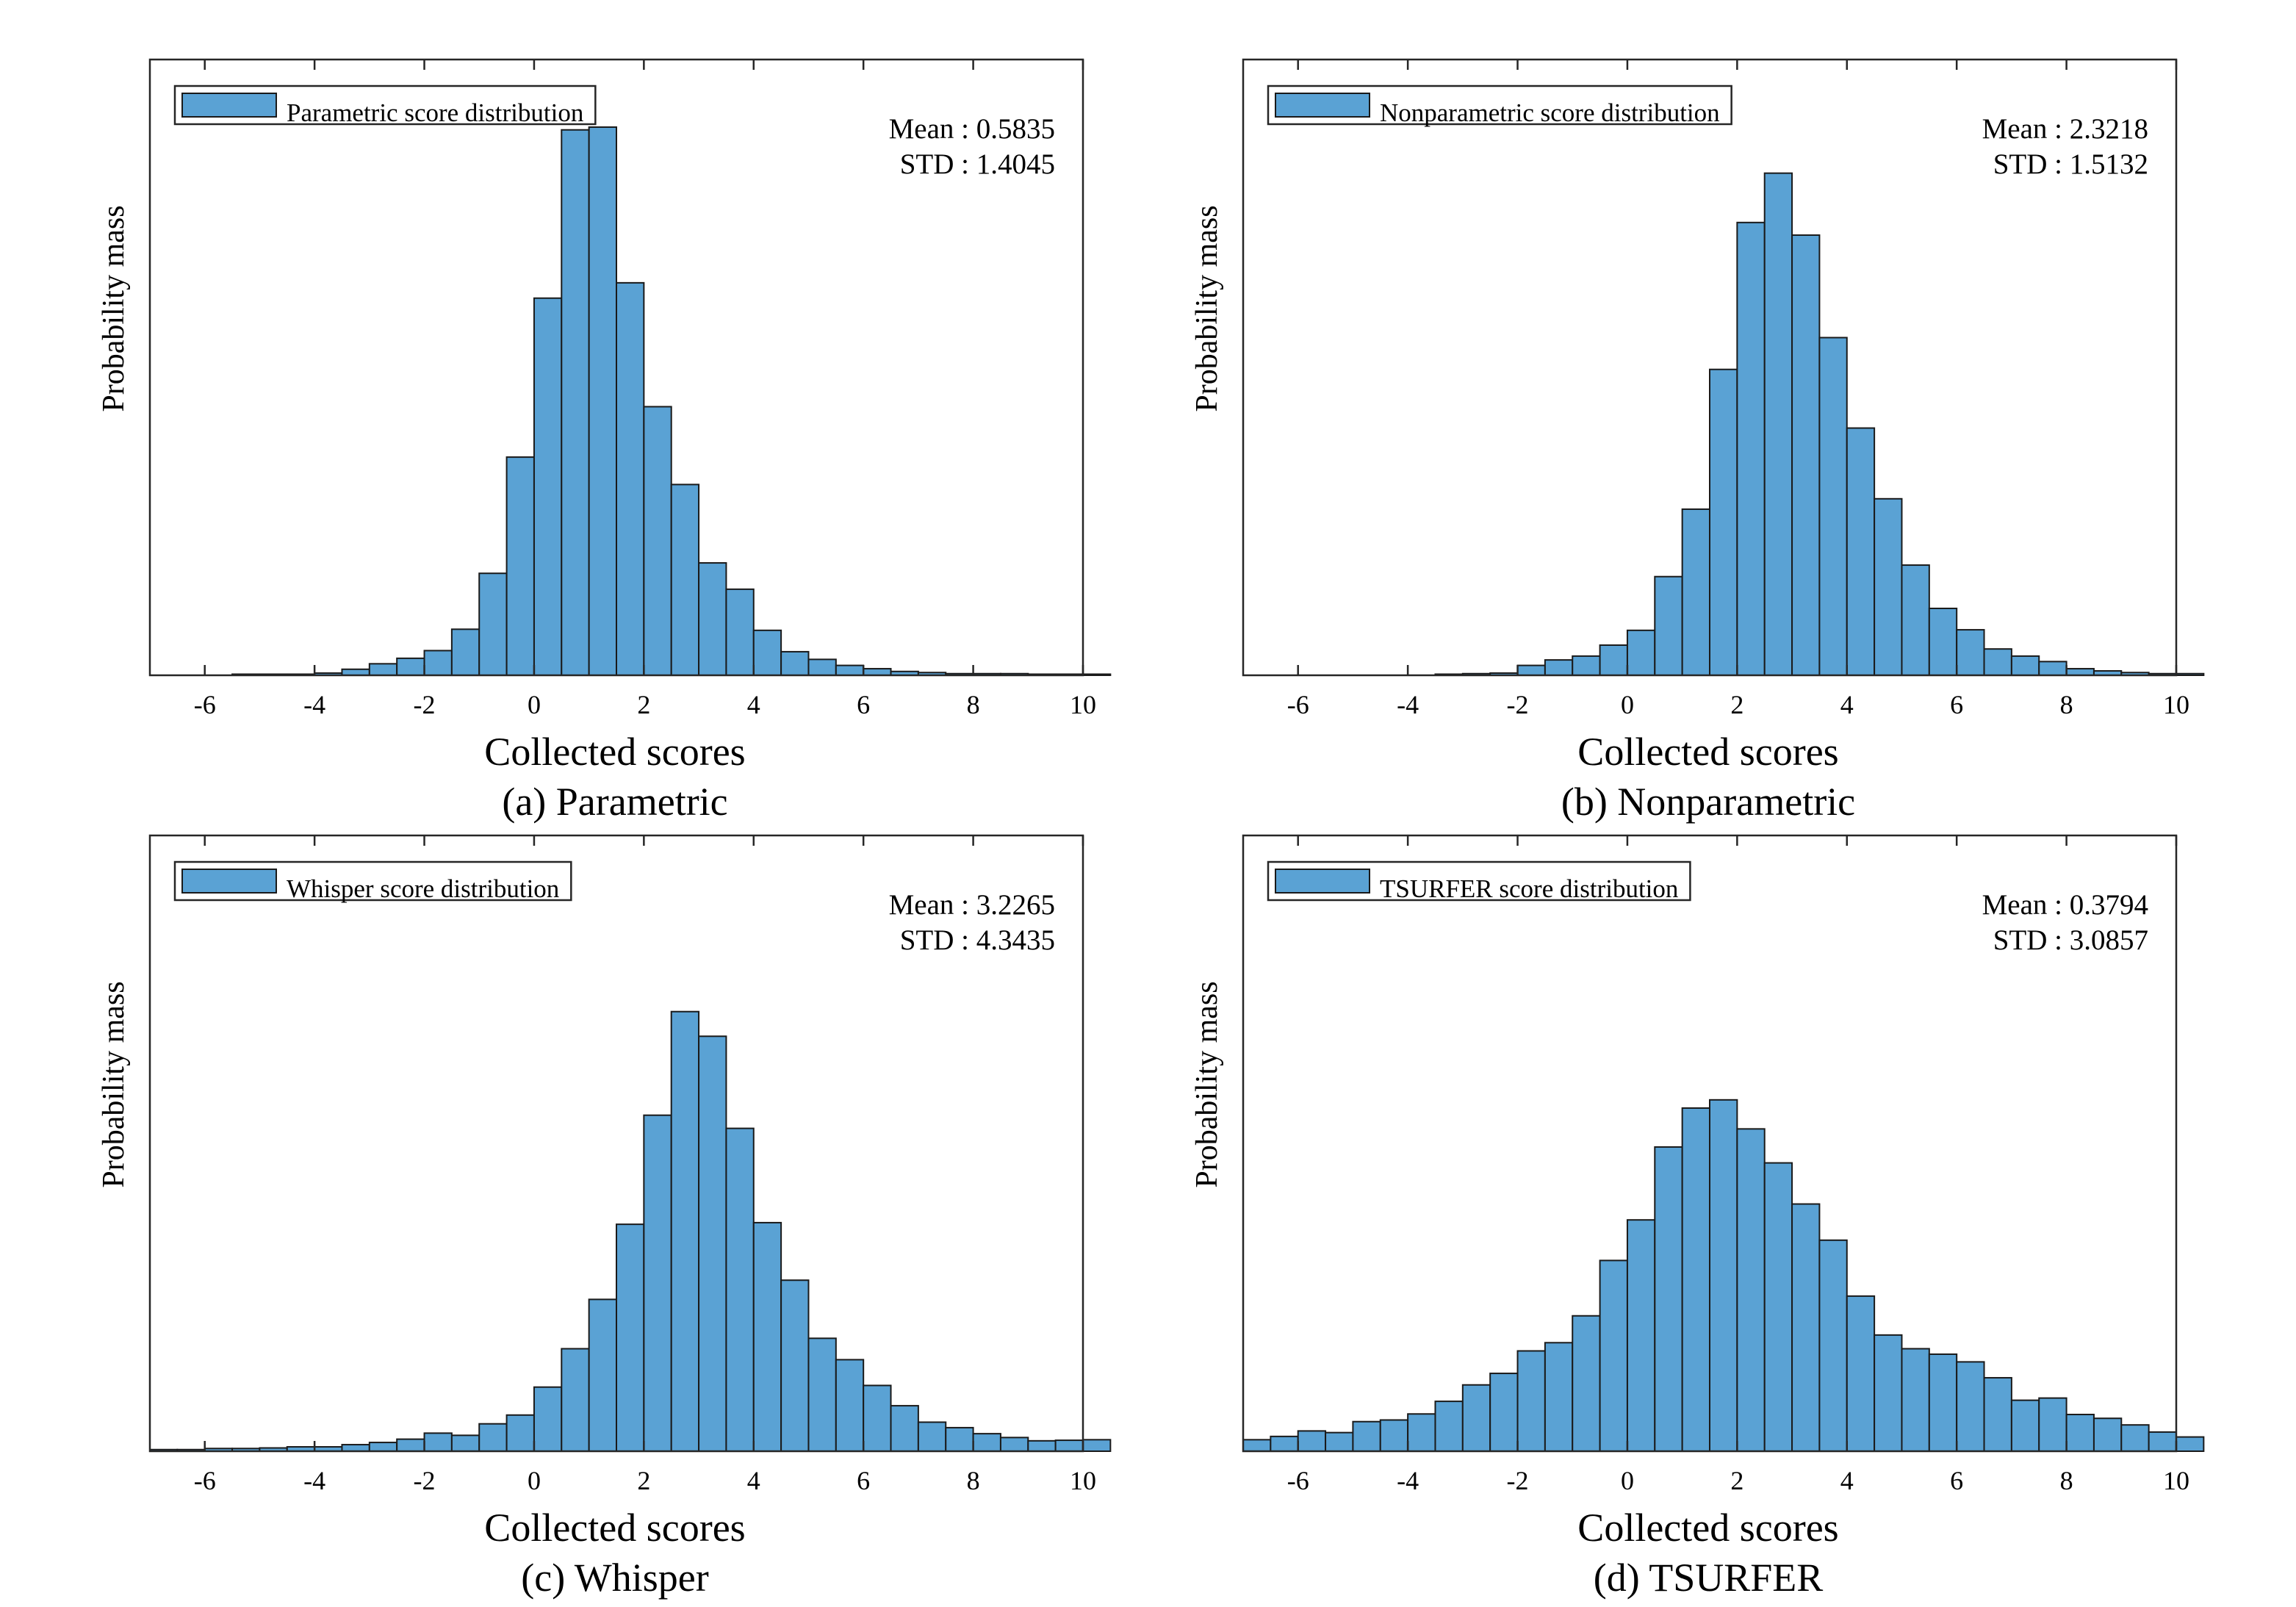  What do you see at coordinates (977, 940) in the screenshot?
I see `std-text: STD : 4.3435` at bounding box center [977, 940].